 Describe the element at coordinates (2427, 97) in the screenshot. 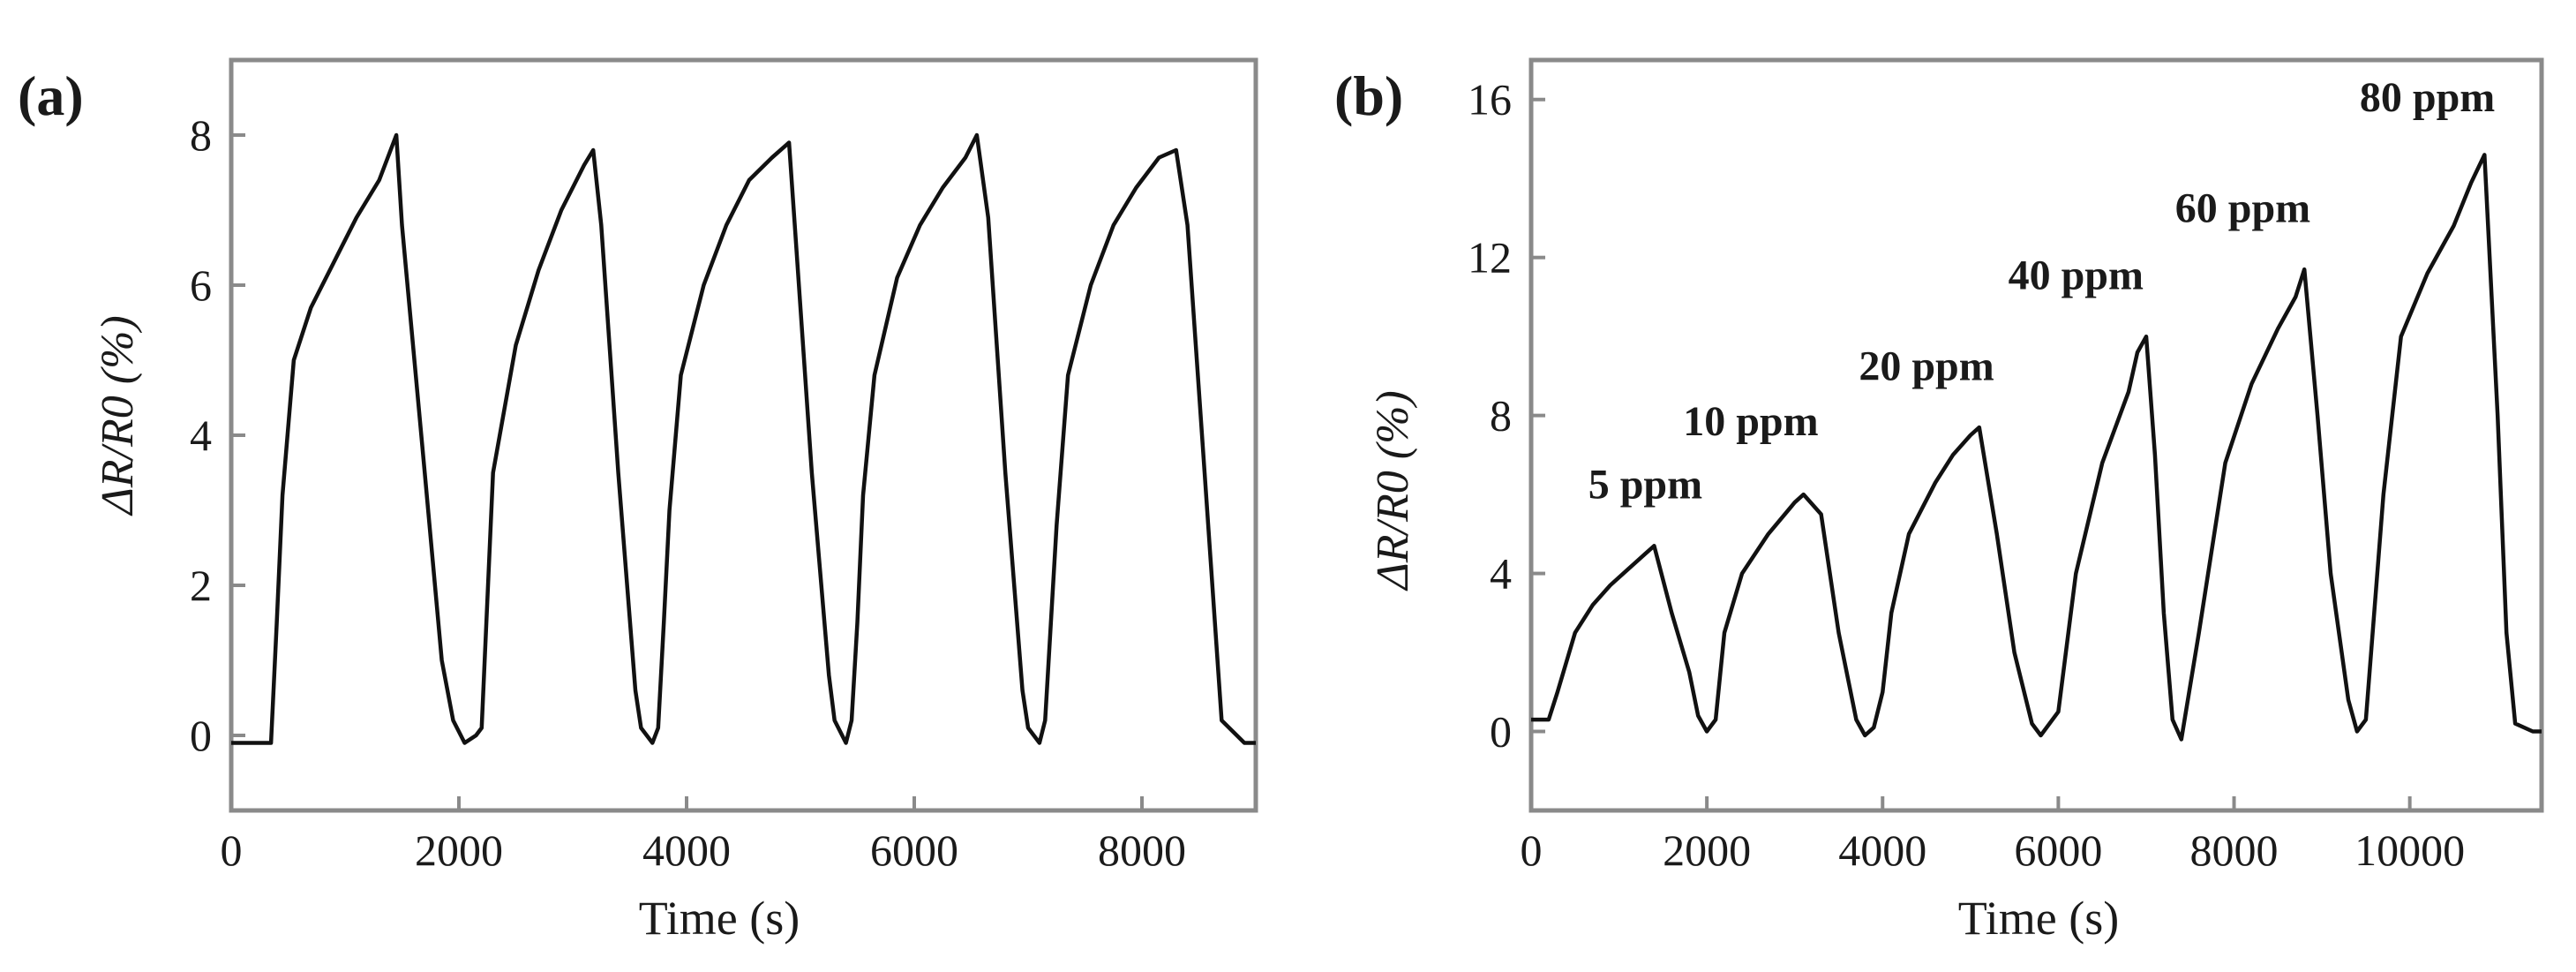

I see `panel-b-annotation: 80 ppm` at that location.